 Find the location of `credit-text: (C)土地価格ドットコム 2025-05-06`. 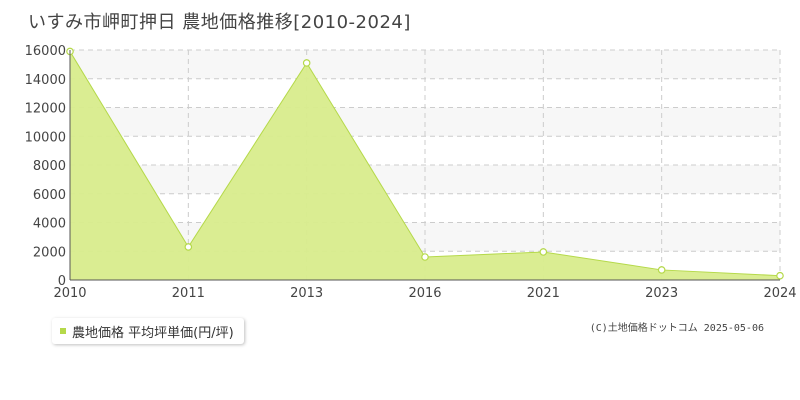

credit-text: (C)土地価格ドットコム 2025-05-06 is located at coordinates (676, 328).